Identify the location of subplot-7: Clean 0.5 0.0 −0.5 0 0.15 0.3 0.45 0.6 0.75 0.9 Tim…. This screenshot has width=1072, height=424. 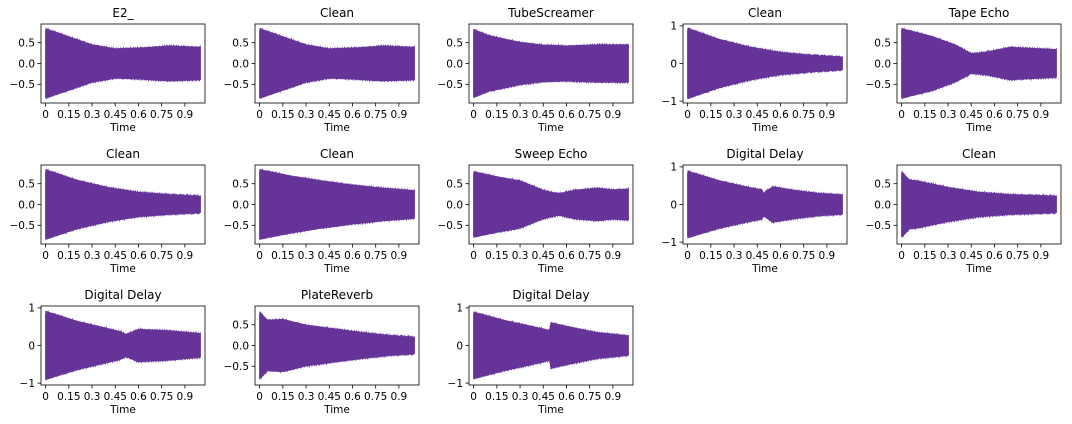
(322, 211).